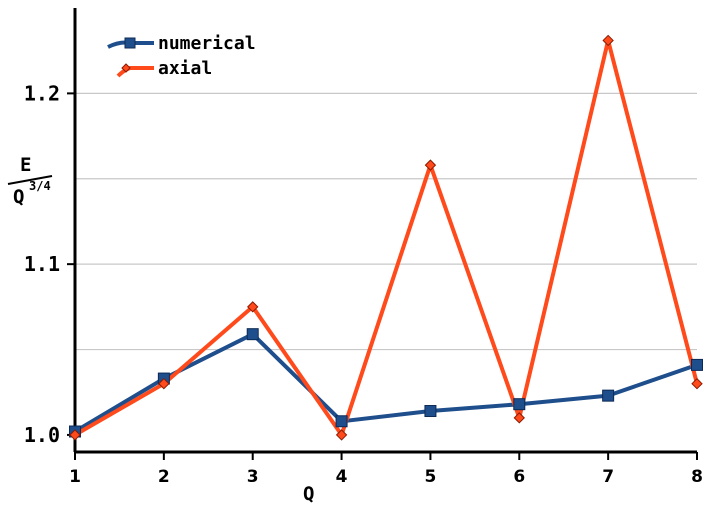 Image resolution: width=716 pixels, height=514 pixels. Describe the element at coordinates (42, 435) in the screenshot. I see `y-tick-label-0: 1.0` at that location.